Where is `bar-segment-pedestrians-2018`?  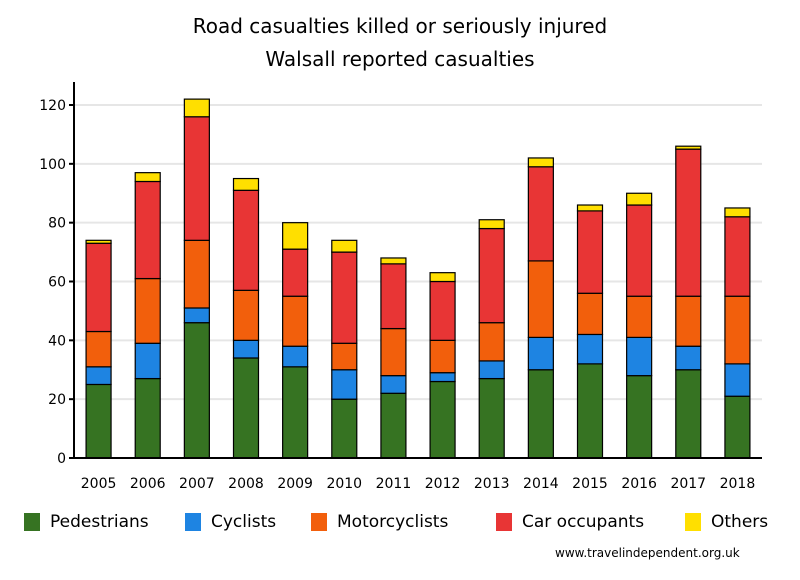
bar-segment-pedestrians-2018 is located at coordinates (737, 427).